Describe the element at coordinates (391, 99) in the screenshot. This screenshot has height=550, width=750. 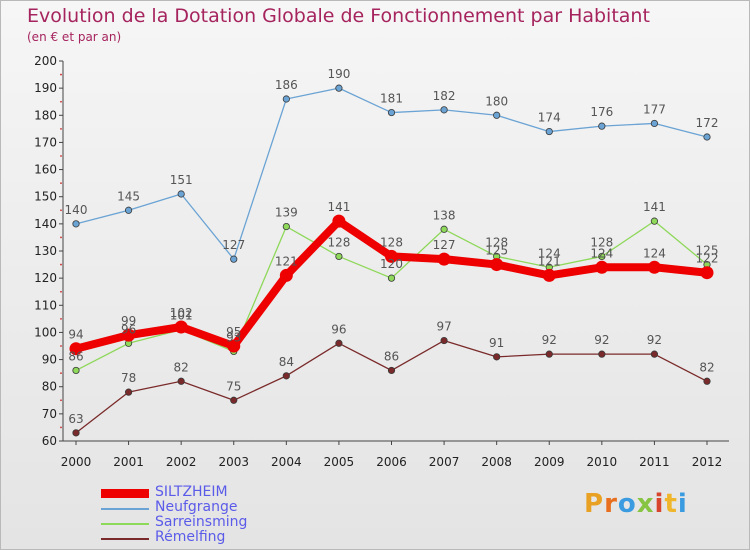
I see `data-label-neufgrange: 181` at that location.